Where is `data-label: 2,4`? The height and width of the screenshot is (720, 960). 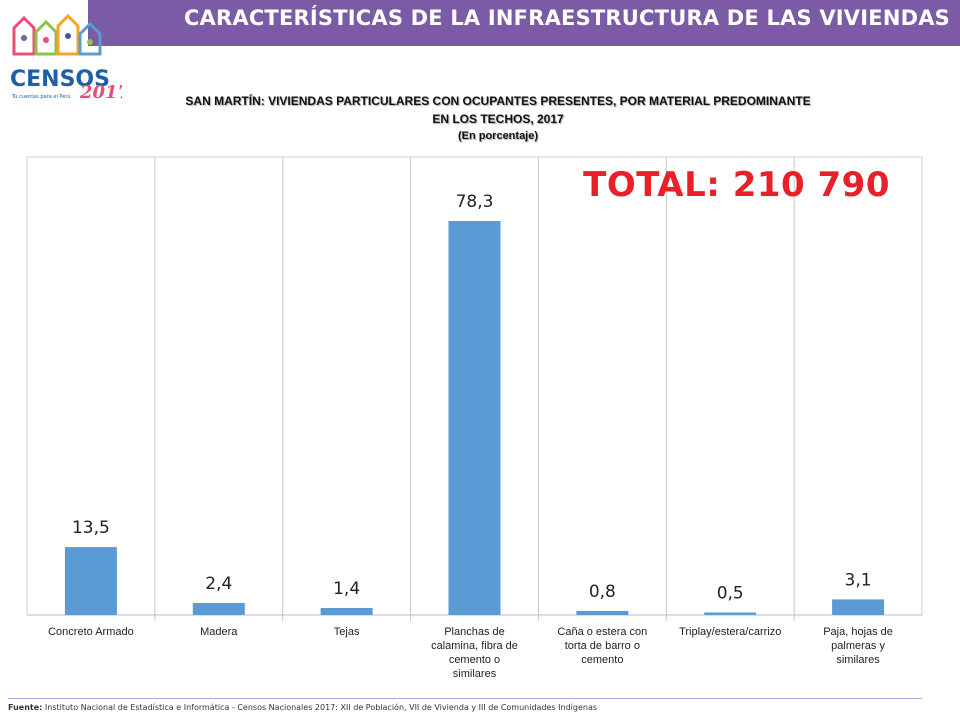 data-label: 2,4 is located at coordinates (218, 584).